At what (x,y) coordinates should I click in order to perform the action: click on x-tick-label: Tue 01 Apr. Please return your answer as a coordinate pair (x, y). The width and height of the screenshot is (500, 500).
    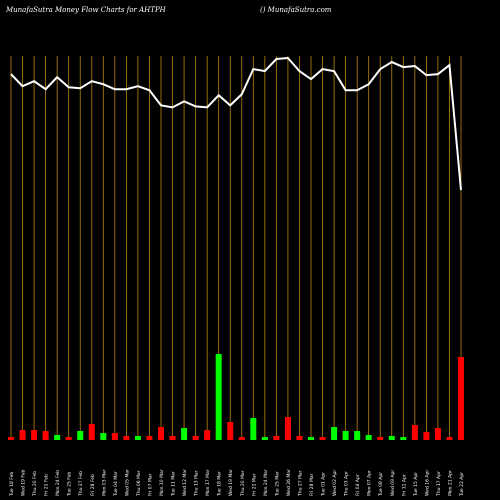
    Looking at the image, I should click on (324, 484).